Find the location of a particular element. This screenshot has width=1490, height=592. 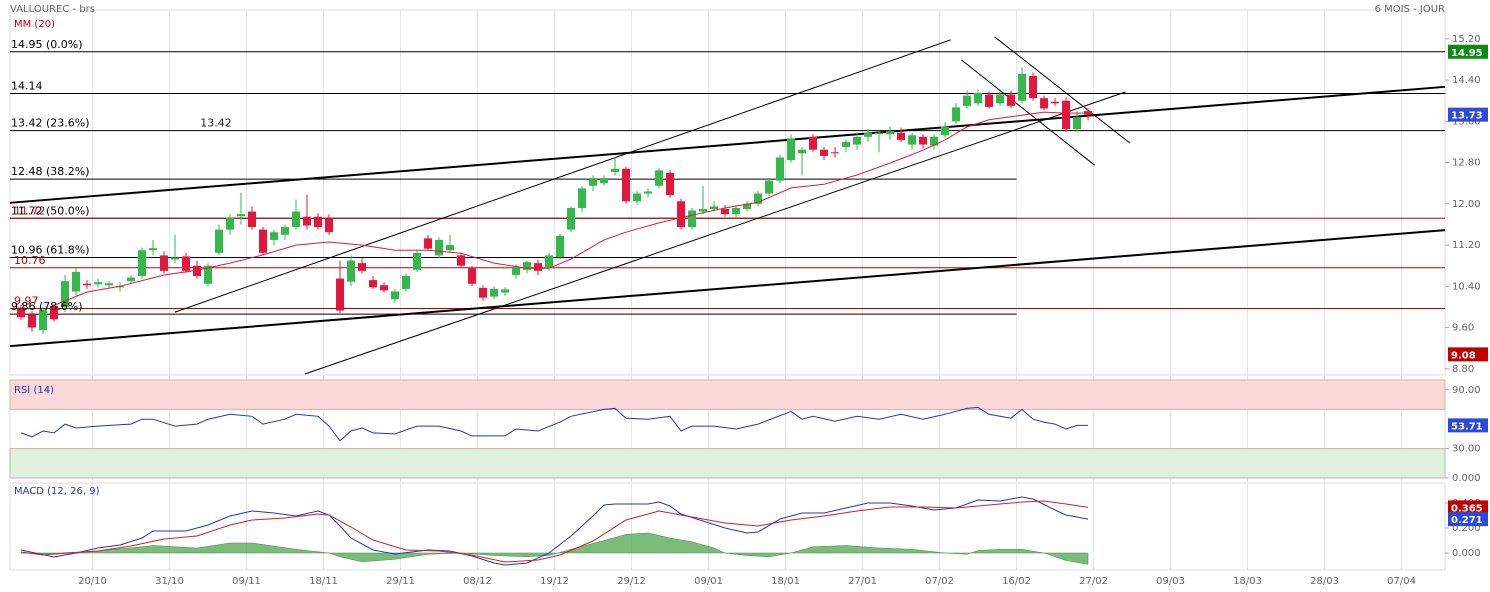

y-tick-label: 12.80 is located at coordinates (1466, 163).